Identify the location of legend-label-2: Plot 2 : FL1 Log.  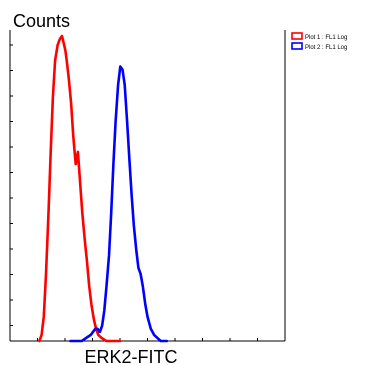
(326, 48).